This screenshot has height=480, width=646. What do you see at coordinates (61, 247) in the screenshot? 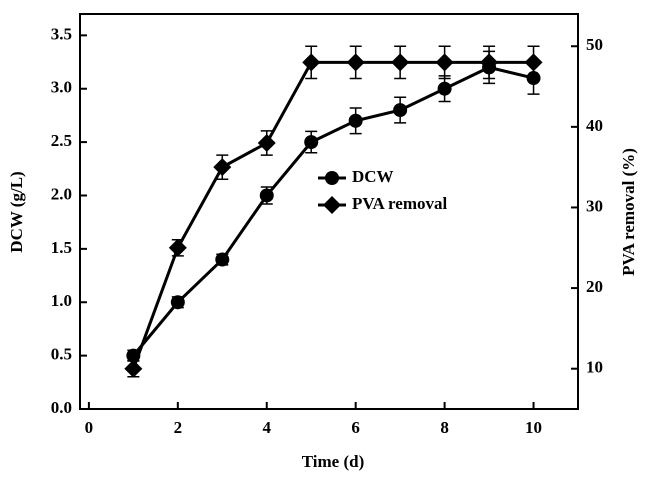
I see `y-tick-label: 1.5` at bounding box center [61, 247].